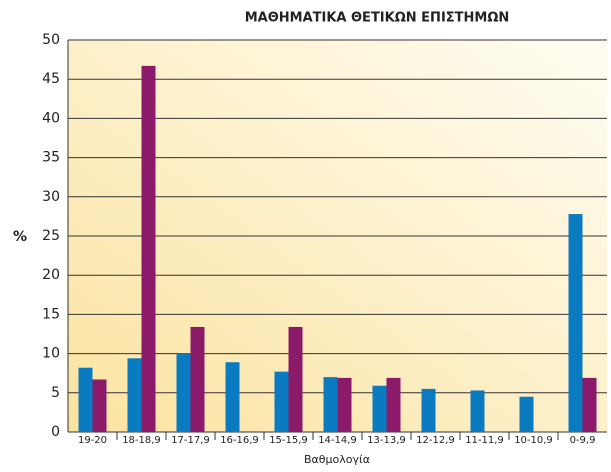 Image resolution: width=611 pixels, height=472 pixels. Describe the element at coordinates (51, 40) in the screenshot. I see `y-tick-label: 50` at that location.